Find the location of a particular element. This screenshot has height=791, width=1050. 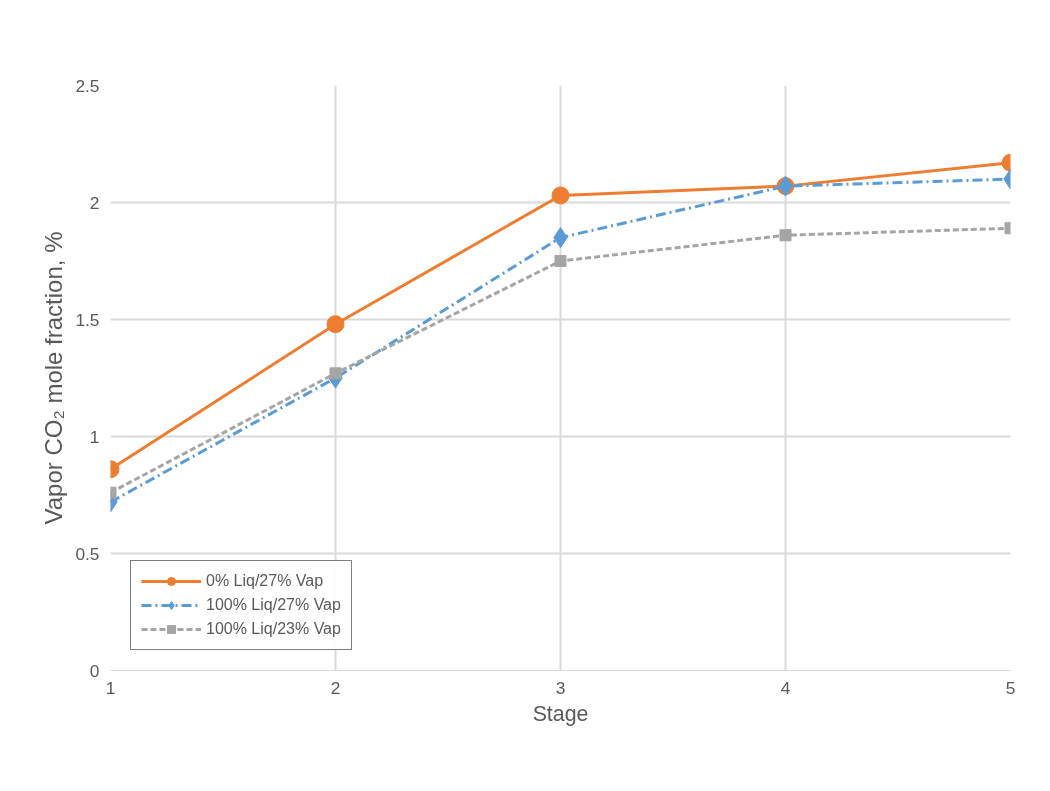

legend-label: 100% Liq/23% Vap is located at coordinates (273, 629).